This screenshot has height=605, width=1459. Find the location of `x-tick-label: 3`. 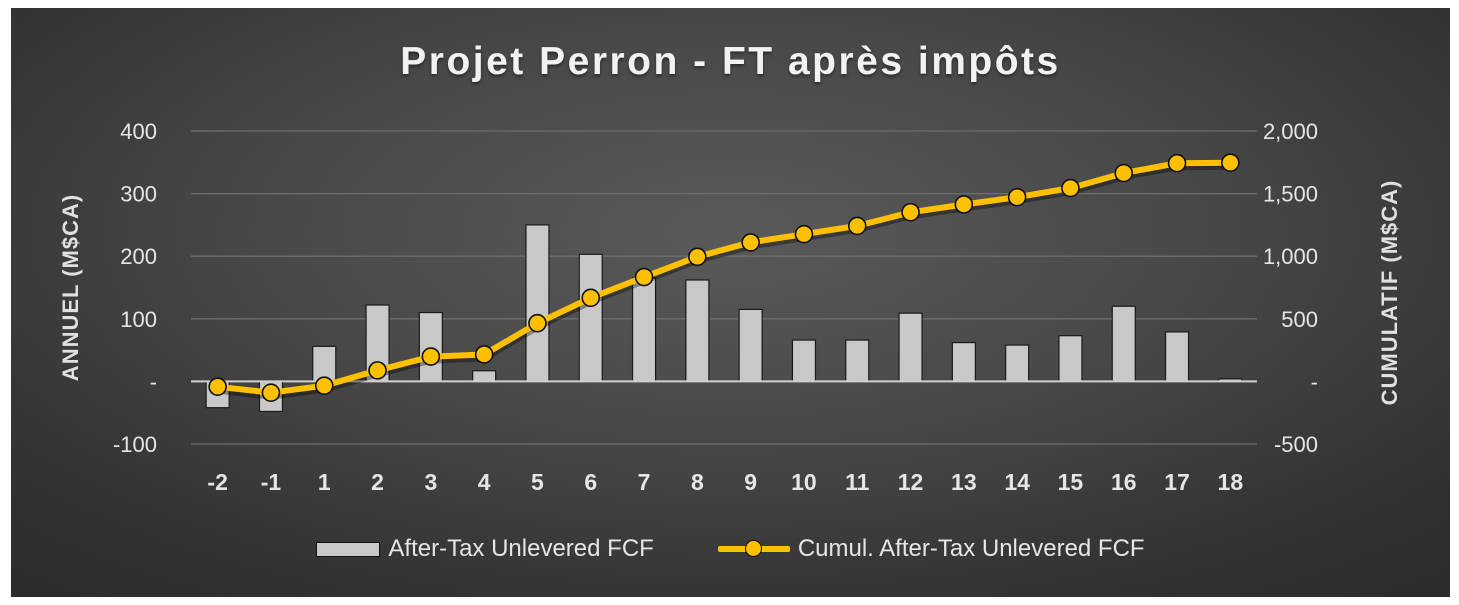

x-tick-label: 3 is located at coordinates (430, 482).